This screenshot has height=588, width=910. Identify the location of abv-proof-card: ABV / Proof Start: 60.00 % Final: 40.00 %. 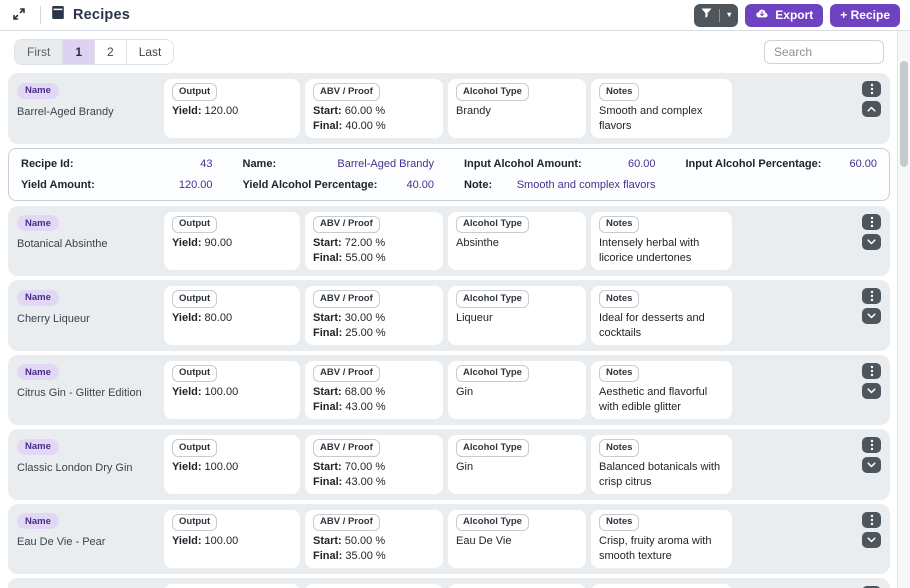
(374, 108).